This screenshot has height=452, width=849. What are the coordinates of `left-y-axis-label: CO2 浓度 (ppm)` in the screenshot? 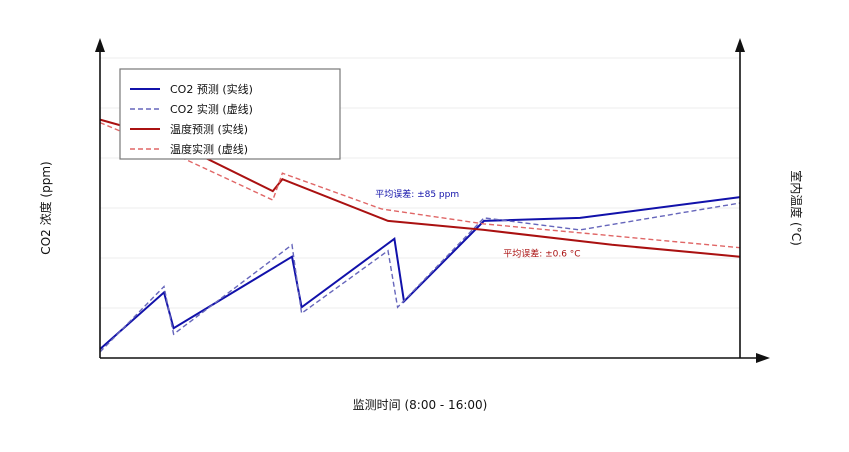 It's located at (45, 207).